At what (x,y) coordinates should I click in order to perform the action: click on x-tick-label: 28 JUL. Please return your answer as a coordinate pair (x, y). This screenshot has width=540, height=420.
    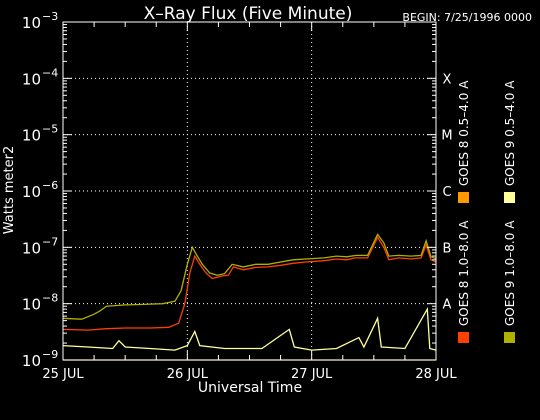
    Looking at the image, I should click on (436, 374).